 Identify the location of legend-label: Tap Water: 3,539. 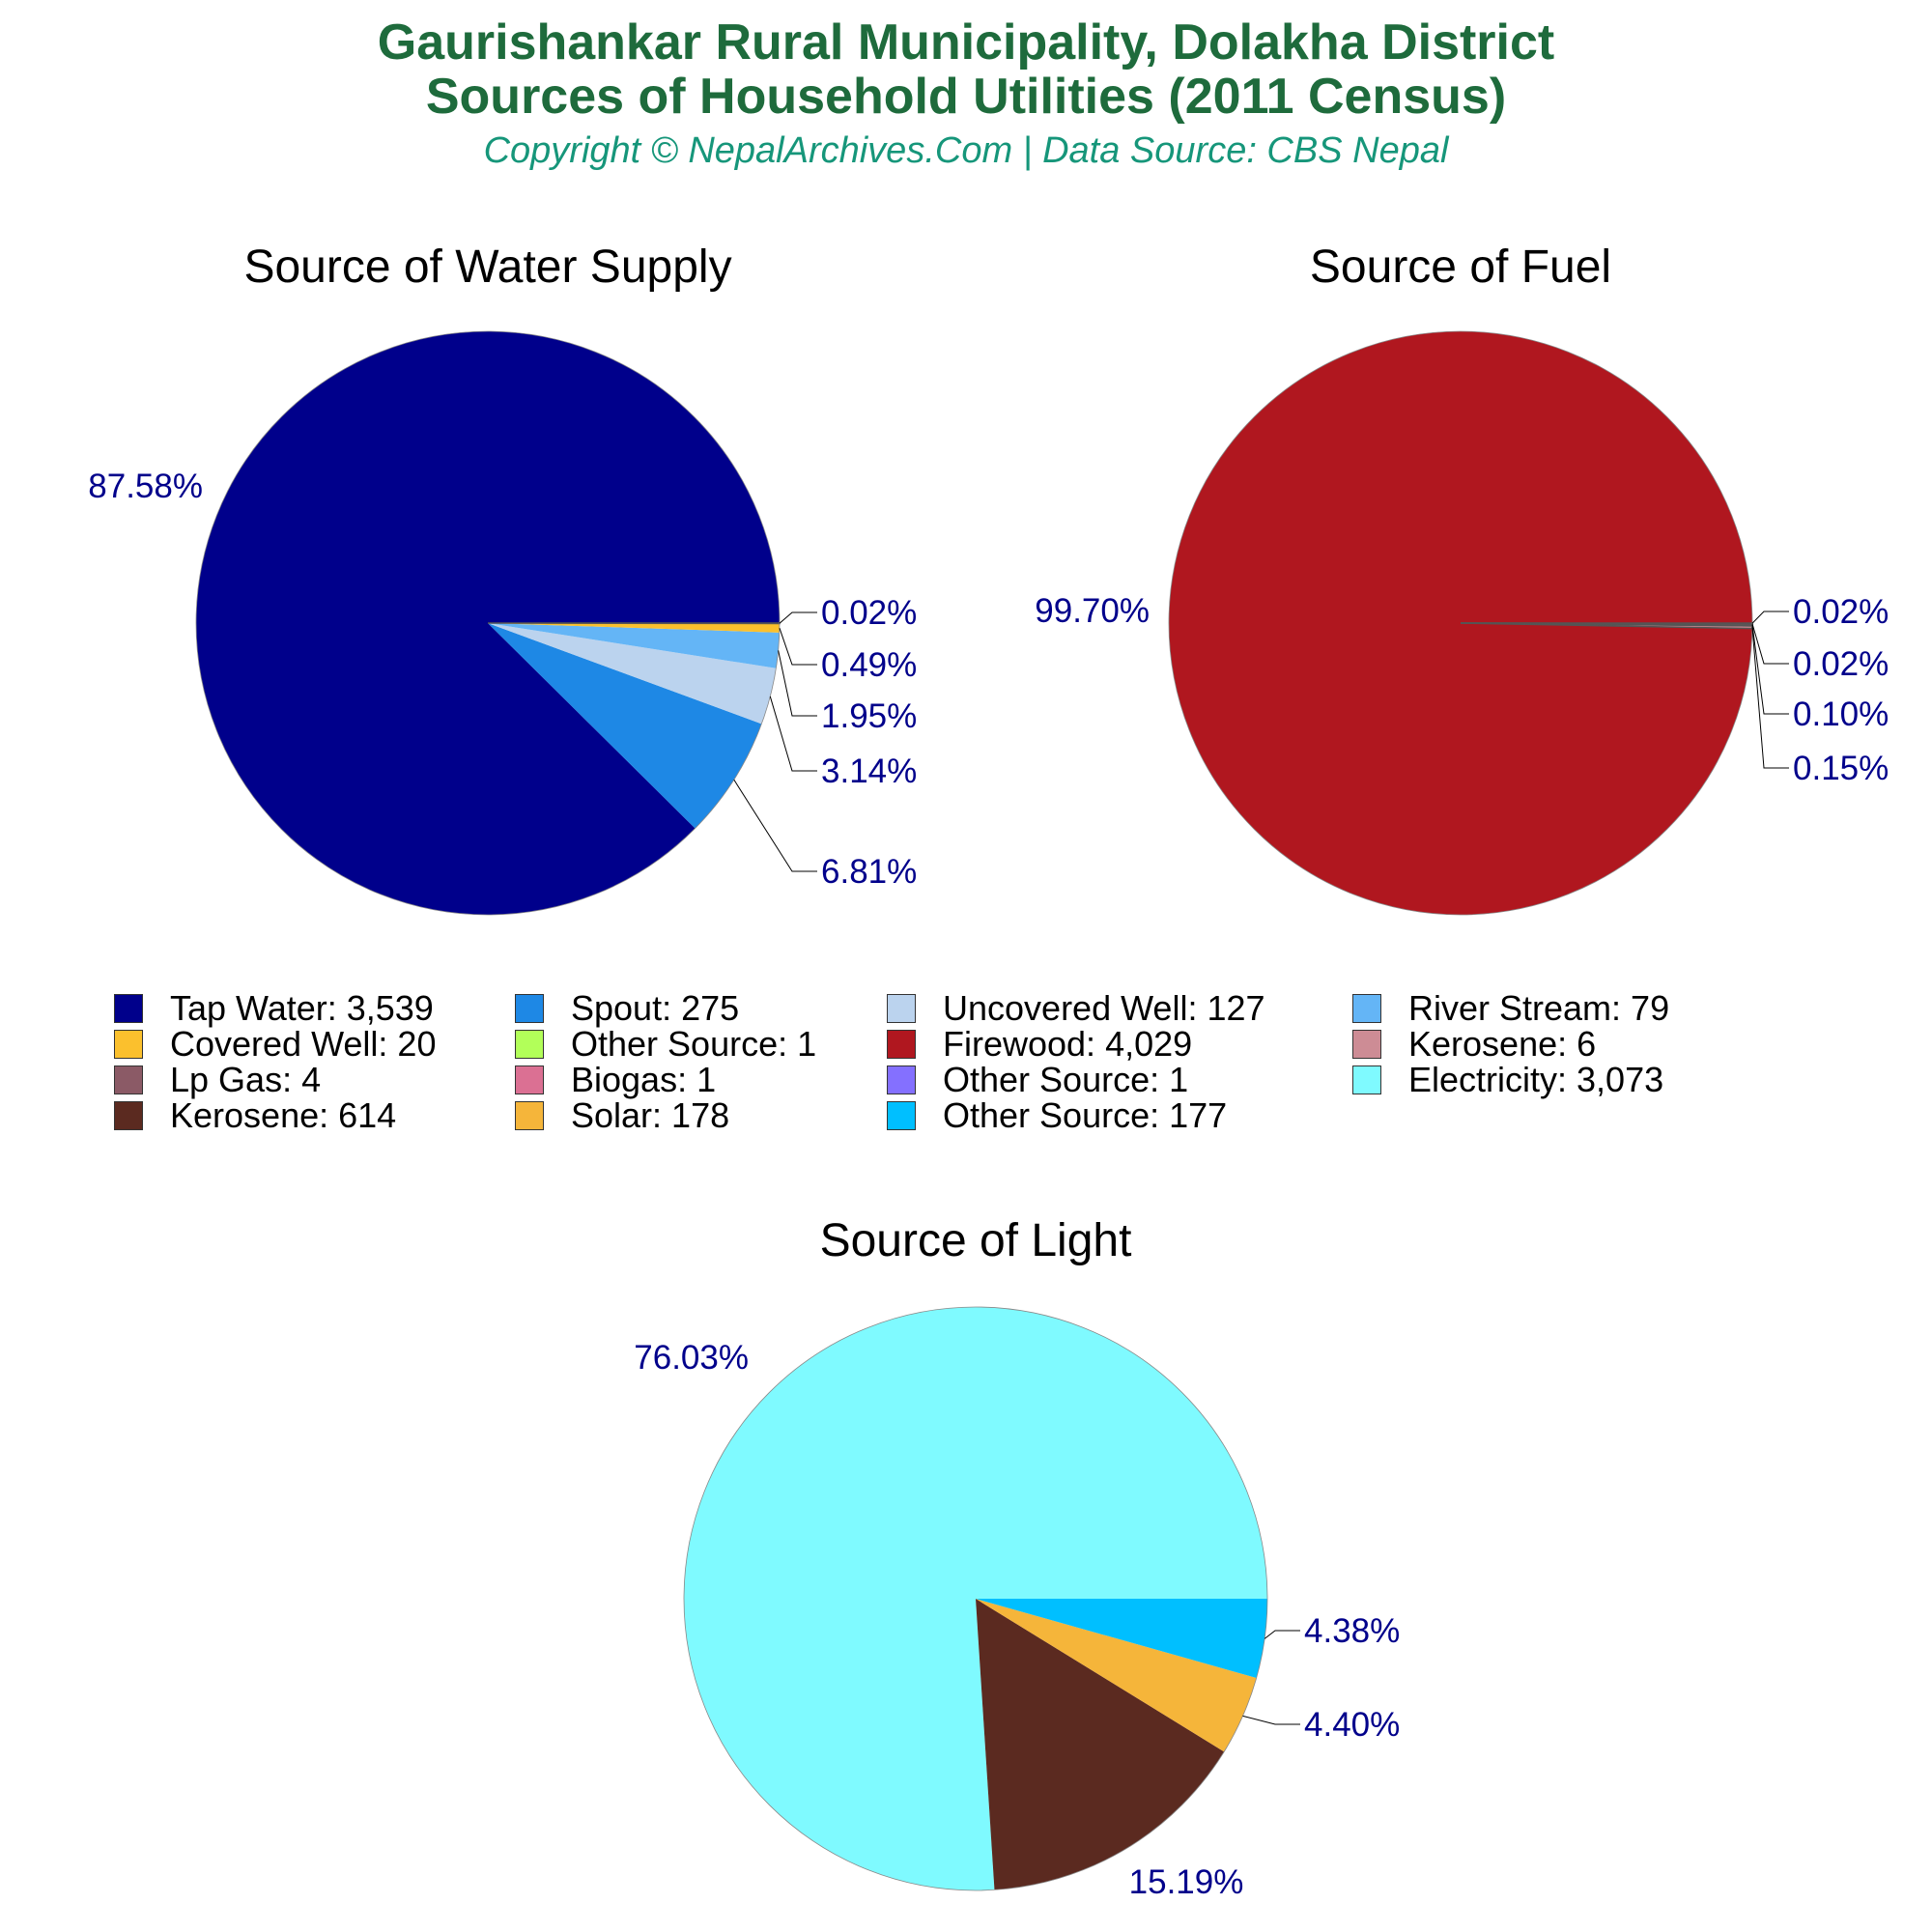
(302, 1008).